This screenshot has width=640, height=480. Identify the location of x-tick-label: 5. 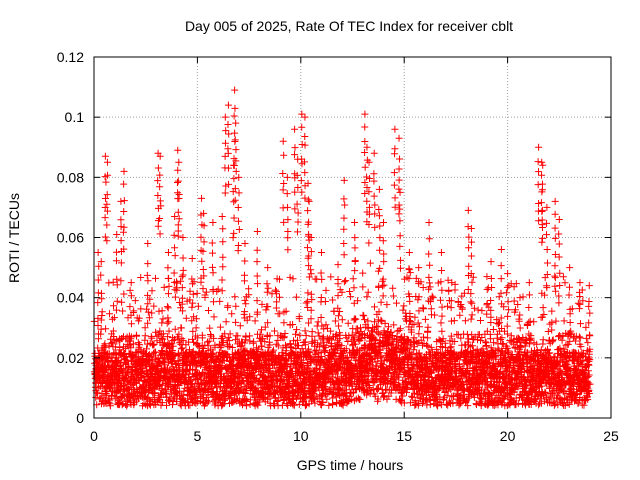
(198, 436).